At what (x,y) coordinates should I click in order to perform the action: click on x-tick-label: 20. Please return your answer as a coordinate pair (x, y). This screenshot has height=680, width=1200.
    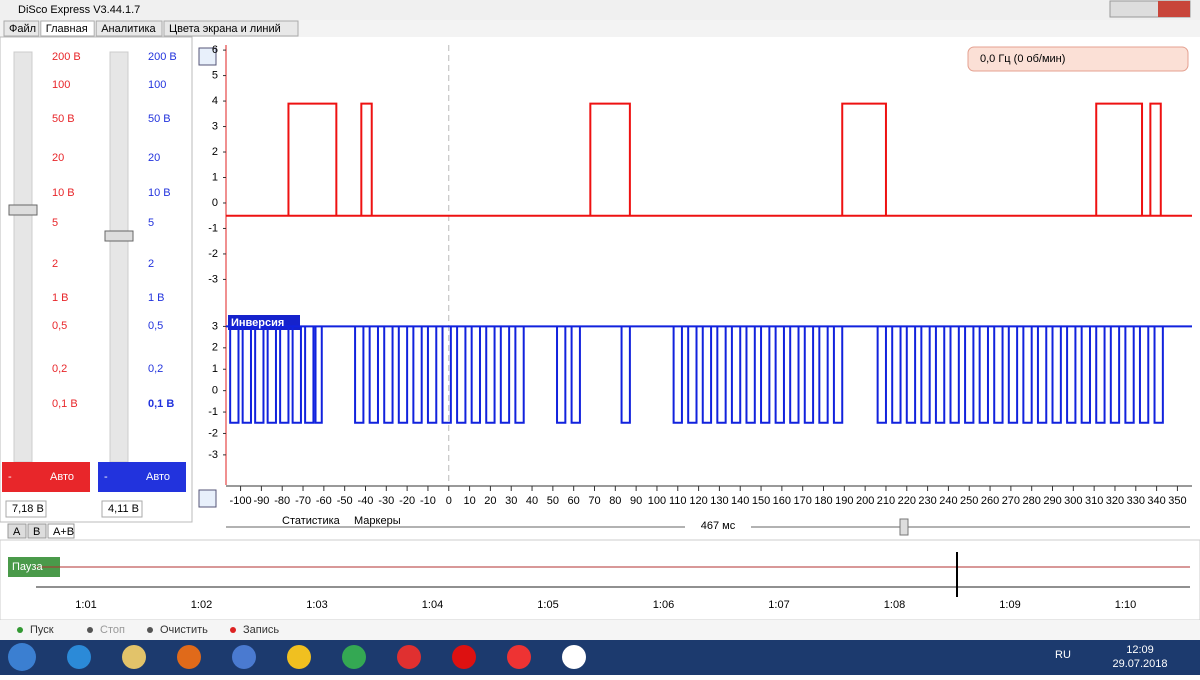
    Looking at the image, I should click on (490, 501).